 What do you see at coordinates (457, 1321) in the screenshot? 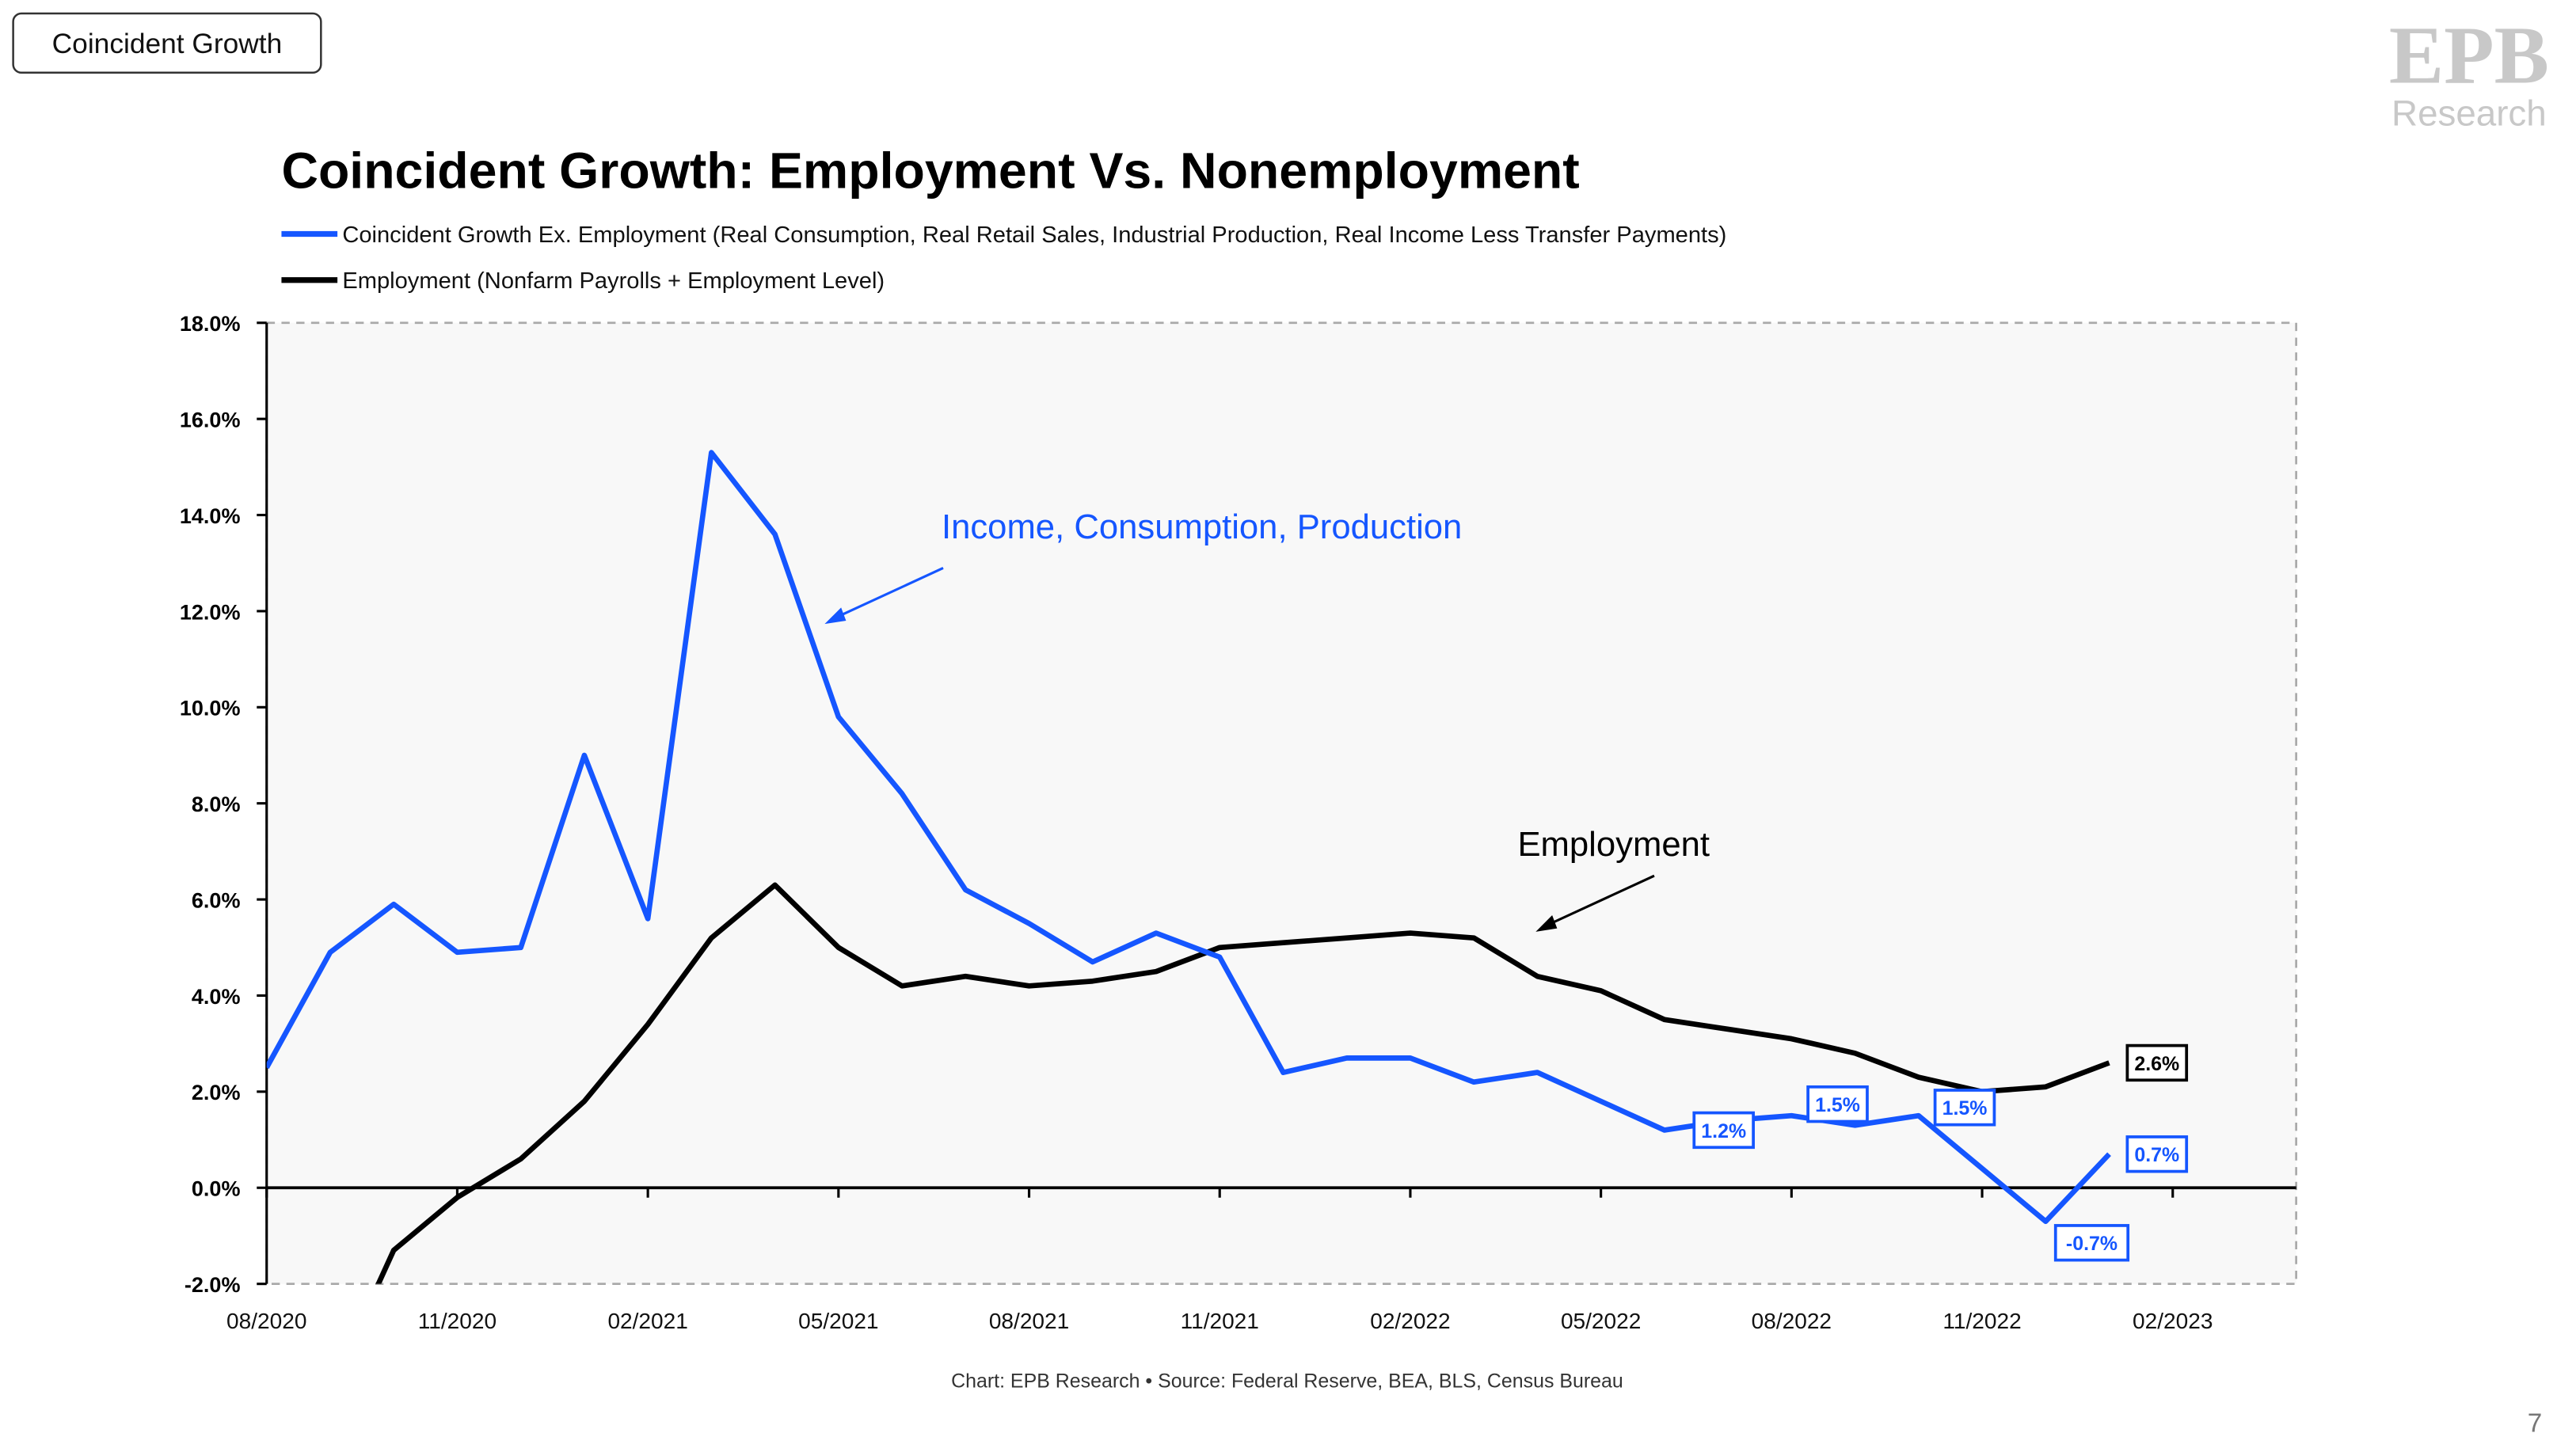
I see `x-tick-label: 11/2020` at bounding box center [457, 1321].